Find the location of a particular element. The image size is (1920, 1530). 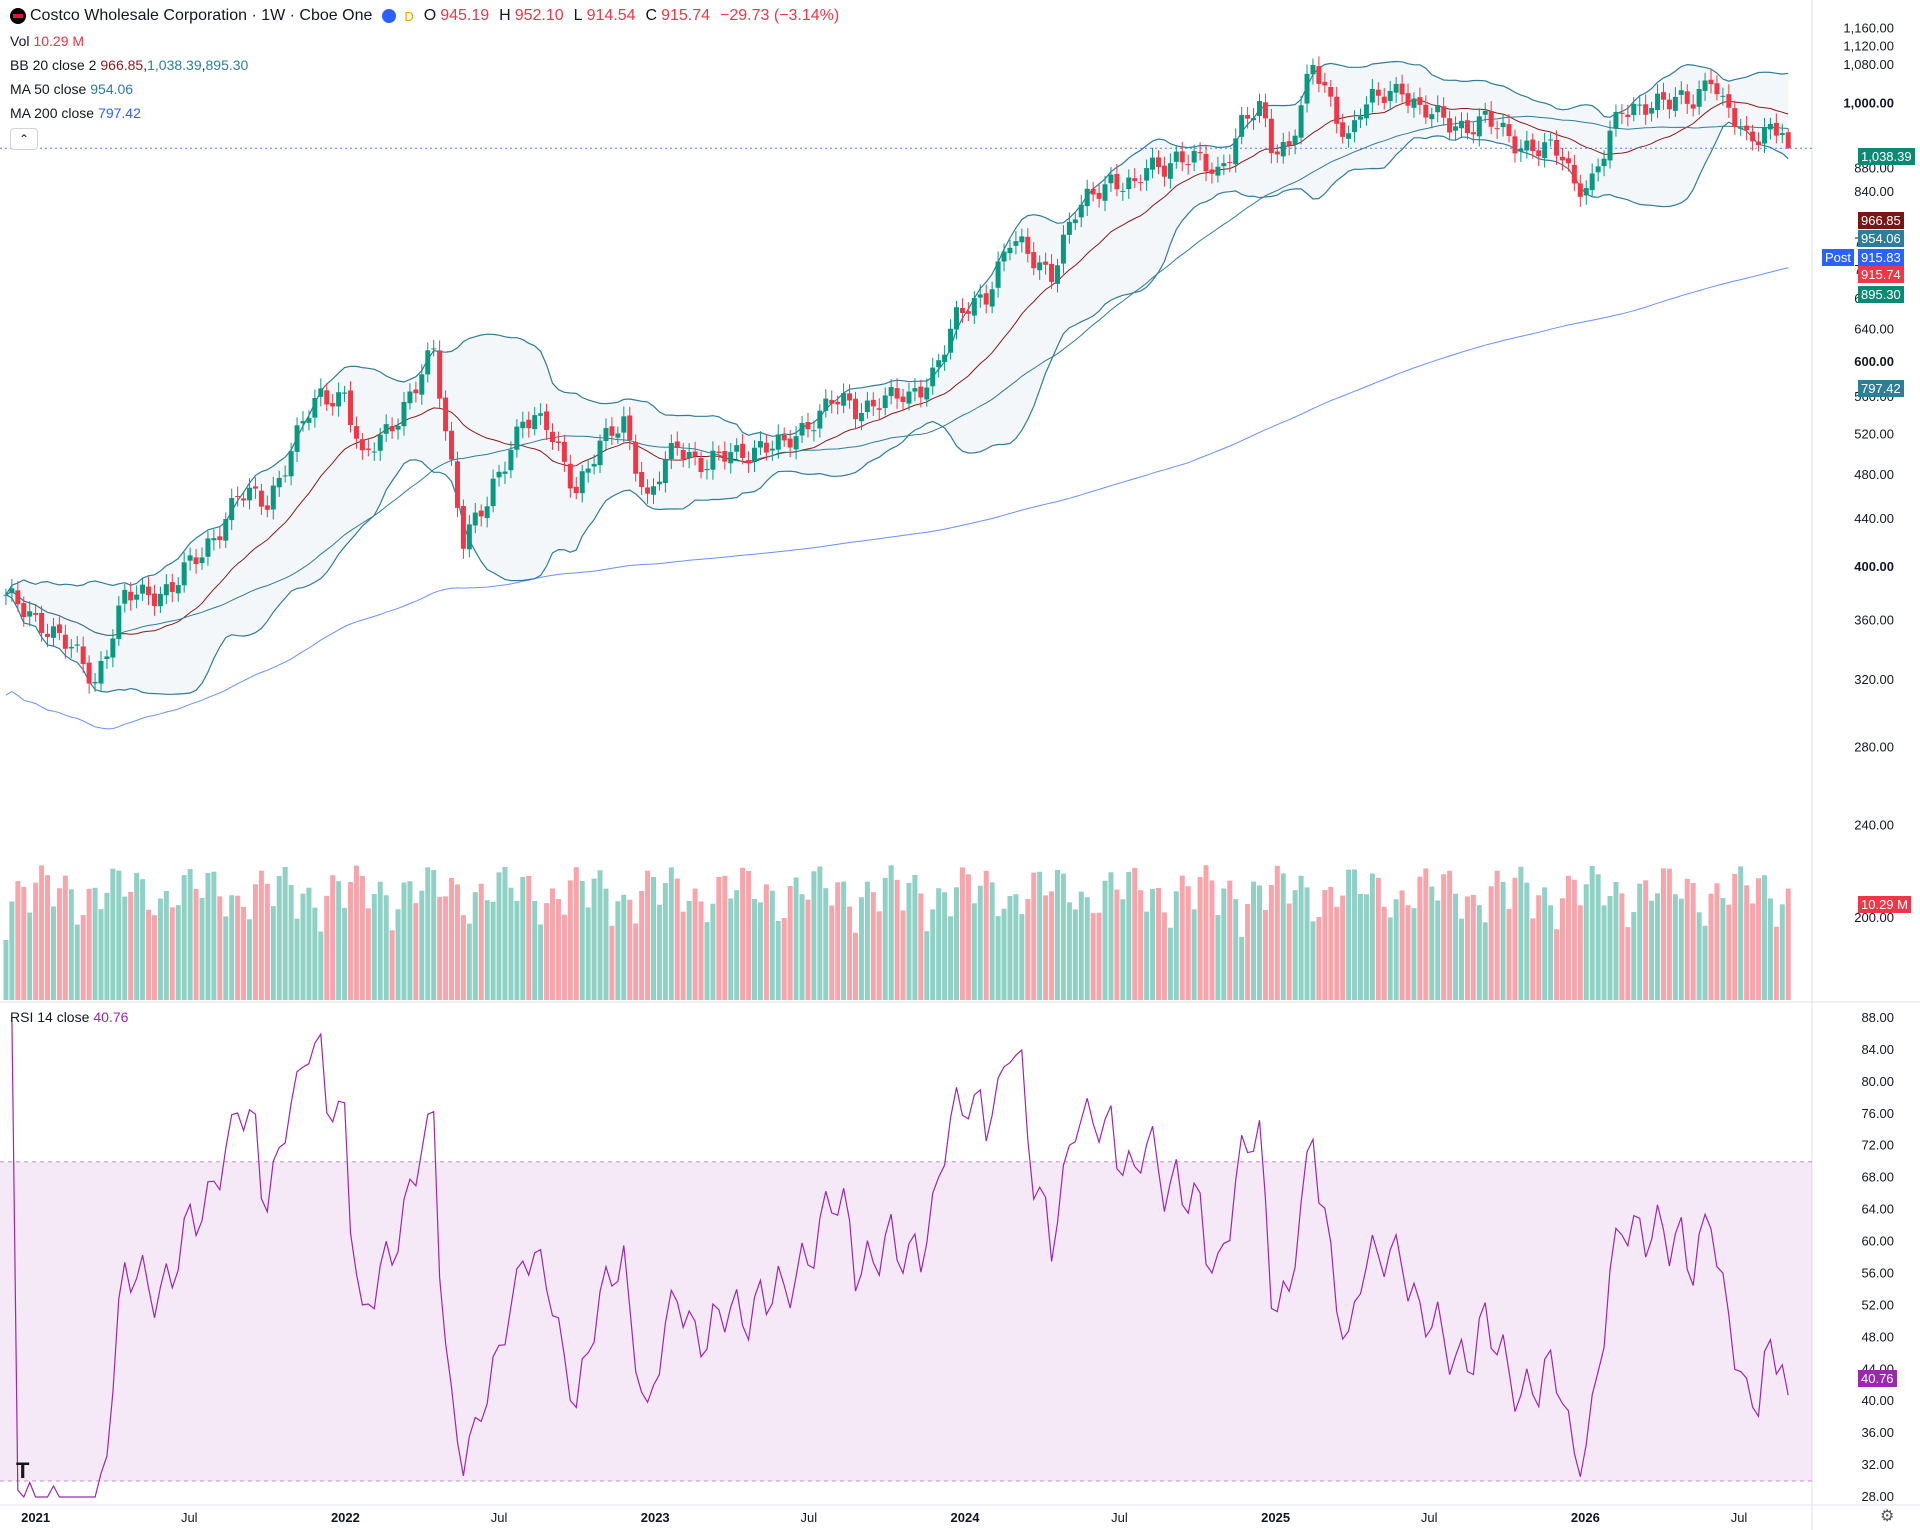

chevron-up-icon: ⌃ is located at coordinates (24, 139).